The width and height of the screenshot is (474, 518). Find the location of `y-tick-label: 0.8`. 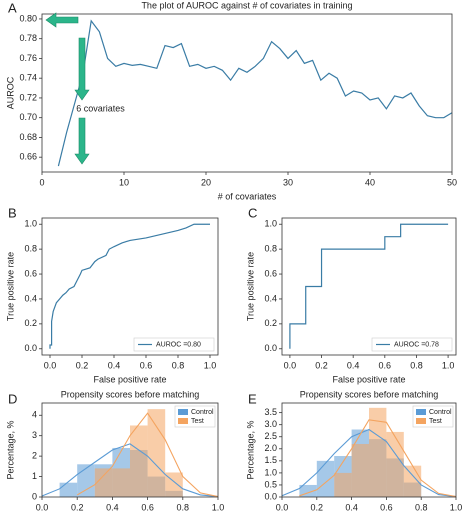

y-tick-label: 0.8 is located at coordinates (270, 249).